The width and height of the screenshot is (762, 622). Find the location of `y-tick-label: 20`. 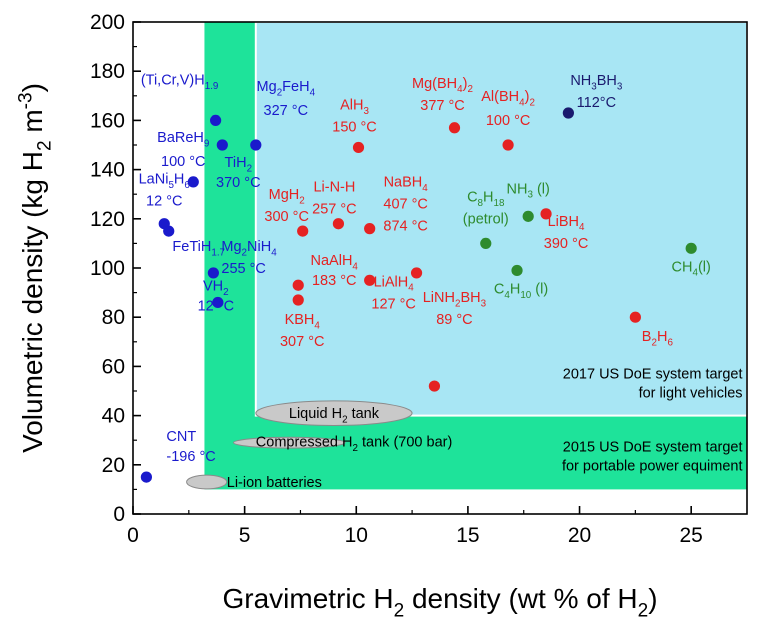

y-tick-label: 20 is located at coordinates (113, 465).